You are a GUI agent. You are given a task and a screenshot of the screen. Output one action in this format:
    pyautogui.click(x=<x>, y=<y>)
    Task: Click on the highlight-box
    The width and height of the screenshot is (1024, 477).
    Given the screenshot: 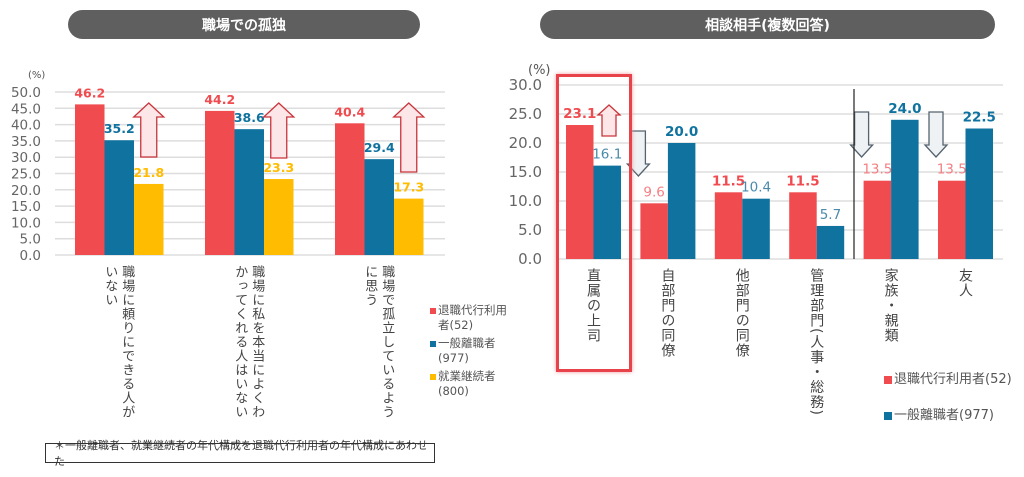 What is the action you would take?
    pyautogui.click(x=594, y=223)
    